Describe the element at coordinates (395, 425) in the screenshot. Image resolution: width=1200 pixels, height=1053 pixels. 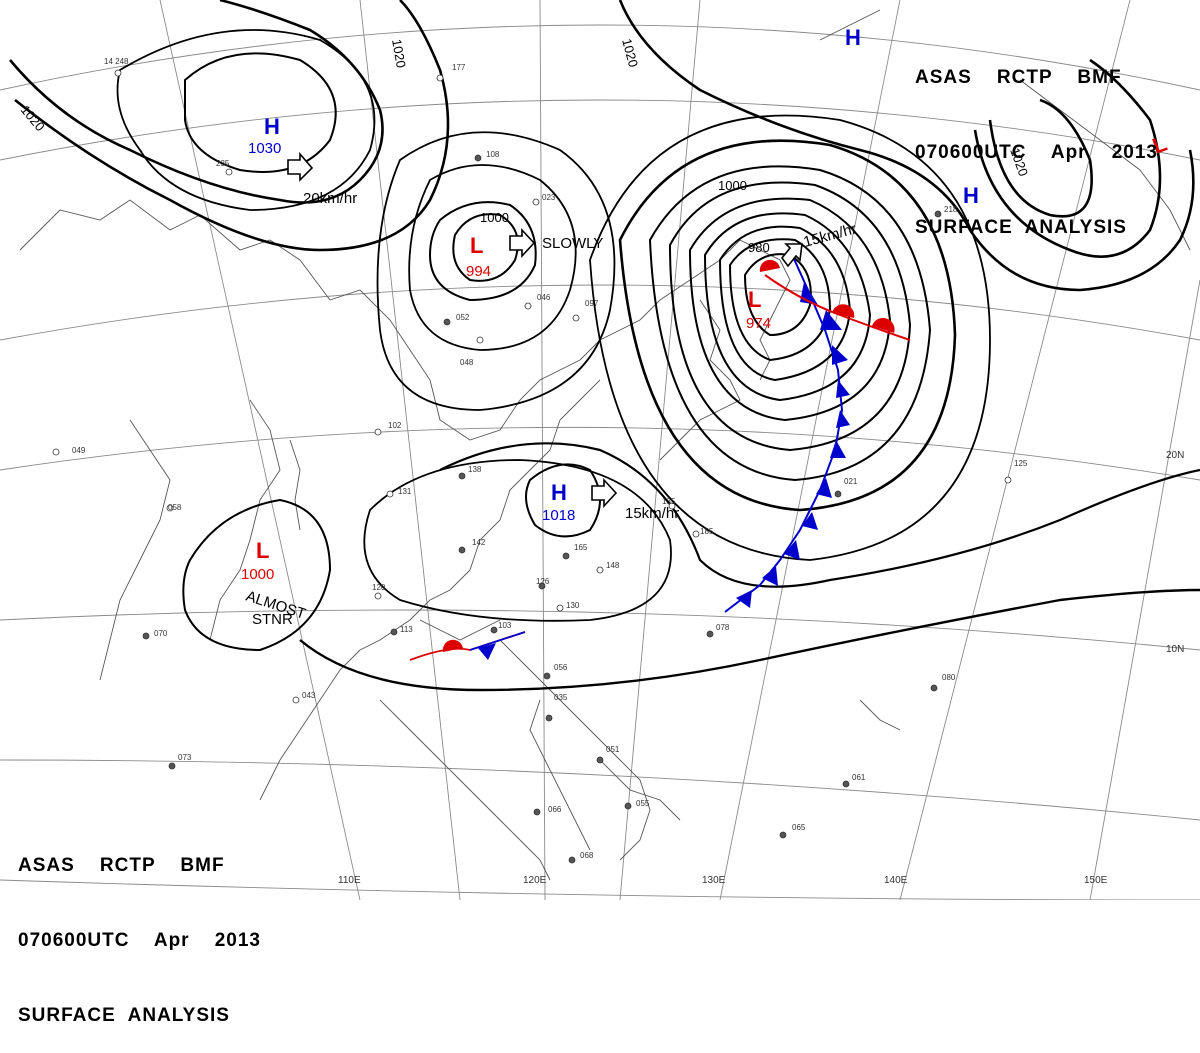
I see `svg-text: 102` at that location.